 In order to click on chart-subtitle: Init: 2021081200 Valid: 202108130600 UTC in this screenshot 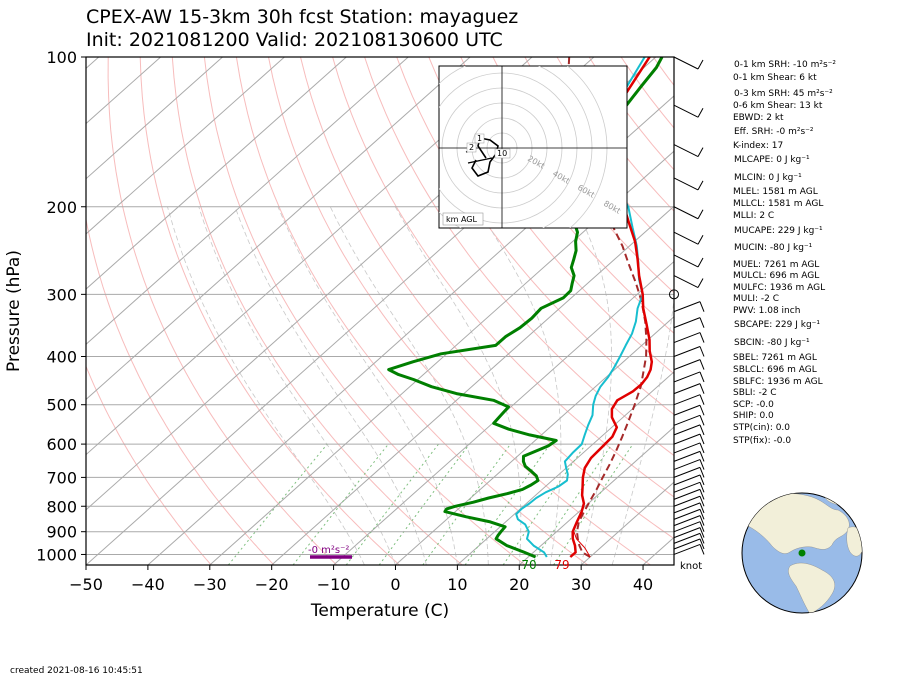, I will do `click(294, 40)`.